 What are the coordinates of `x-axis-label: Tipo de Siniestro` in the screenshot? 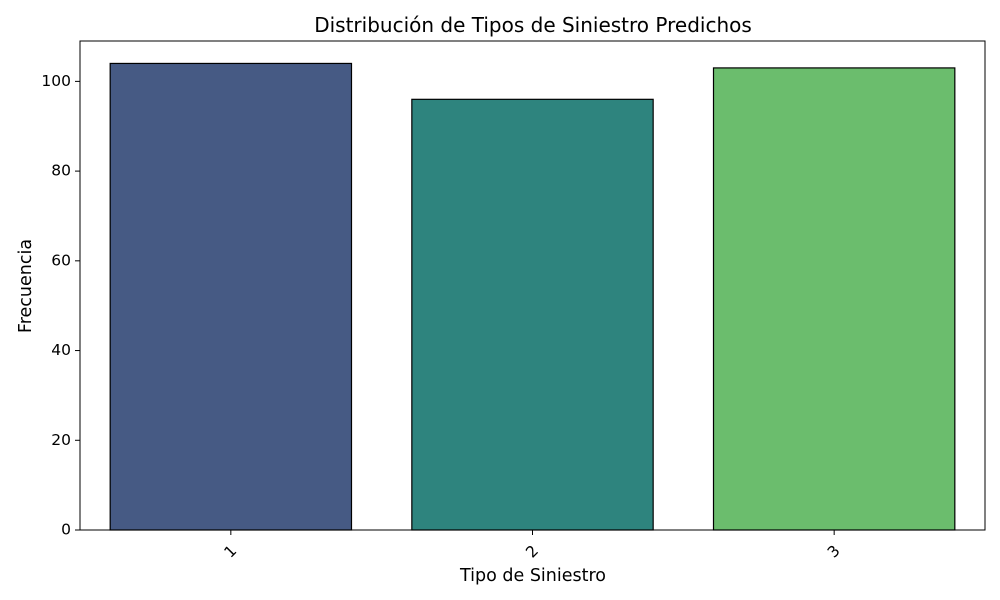 It's located at (532, 576).